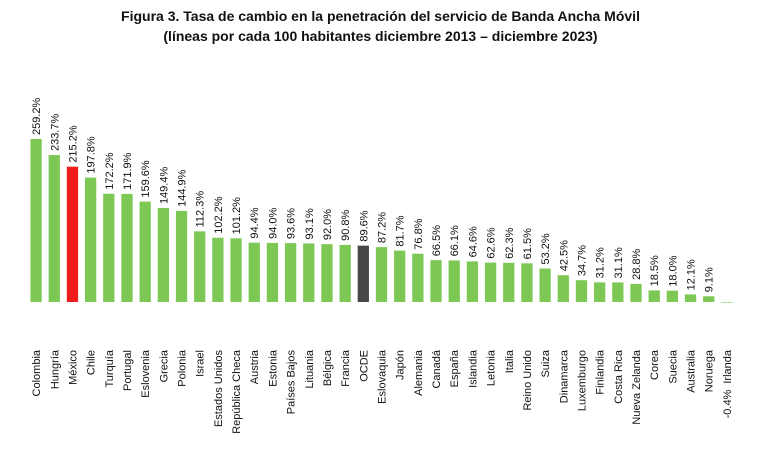  I want to click on bar-republica-checa, so click(236, 270).